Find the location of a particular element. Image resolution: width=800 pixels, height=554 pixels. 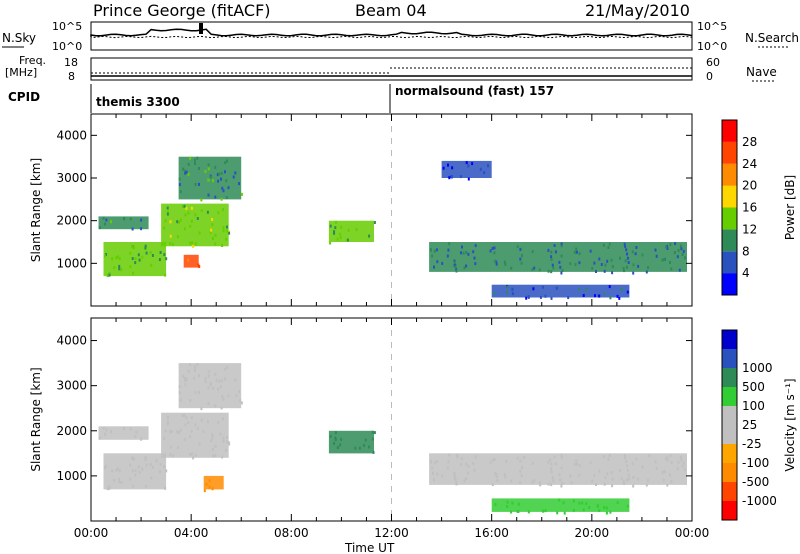

colorbar-label: Velocity [m s⁻¹] is located at coordinates (790, 424).